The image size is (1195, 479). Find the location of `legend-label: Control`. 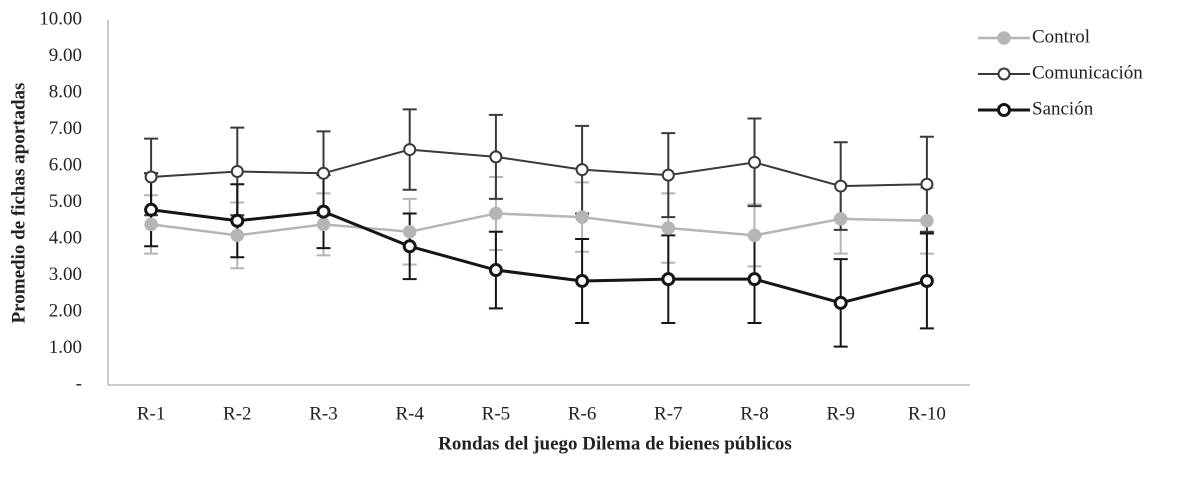

legend-label: Control is located at coordinates (1061, 36).